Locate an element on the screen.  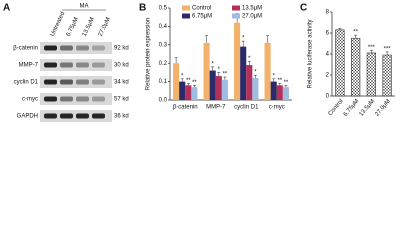
x-tick-label: cyclin D1 is located at coordinates (246, 108).